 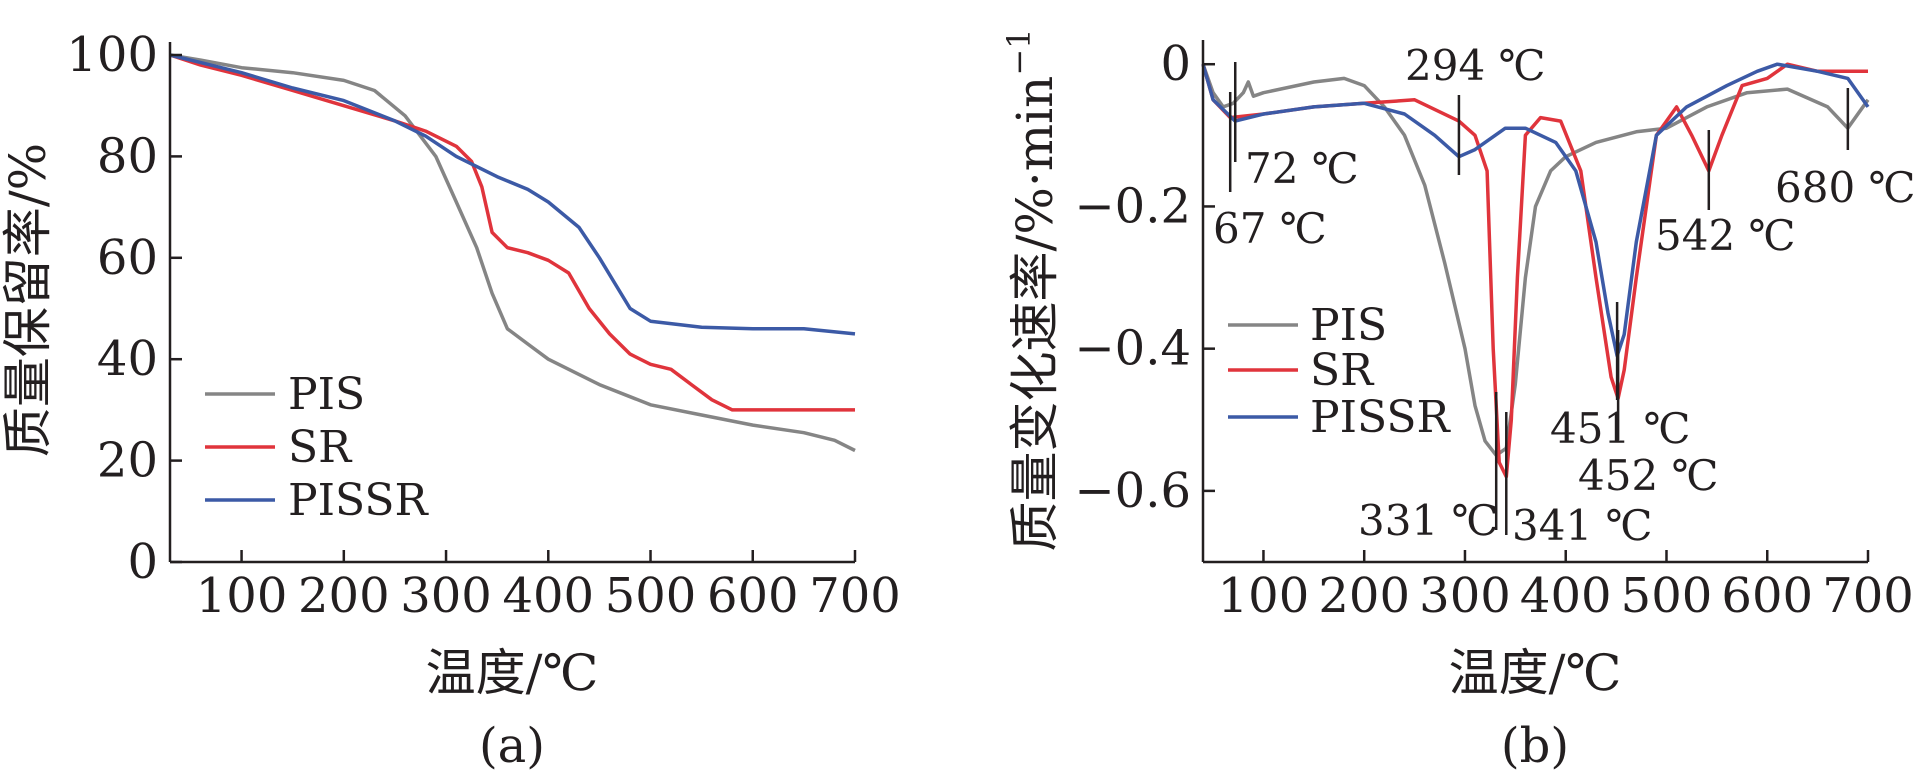 What do you see at coordinates (1270, 228) in the screenshot?
I see `annotation-label: 67 ℃` at bounding box center [1270, 228].